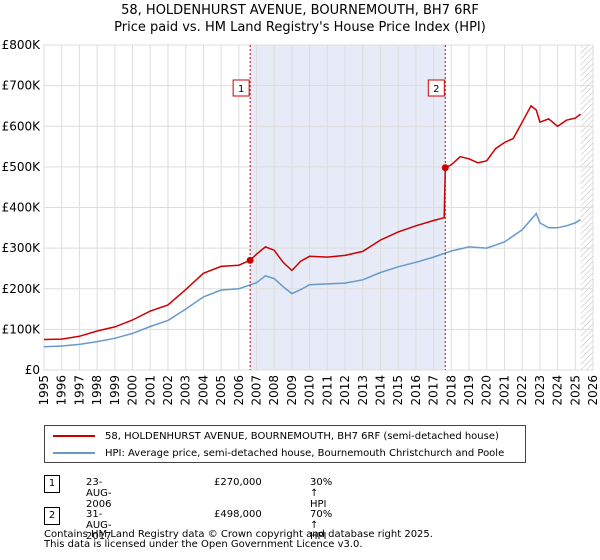 Image resolution: width=600 pixels, height=560 pixels. I want to click on y-tick-label: £400K, so click(22, 208).